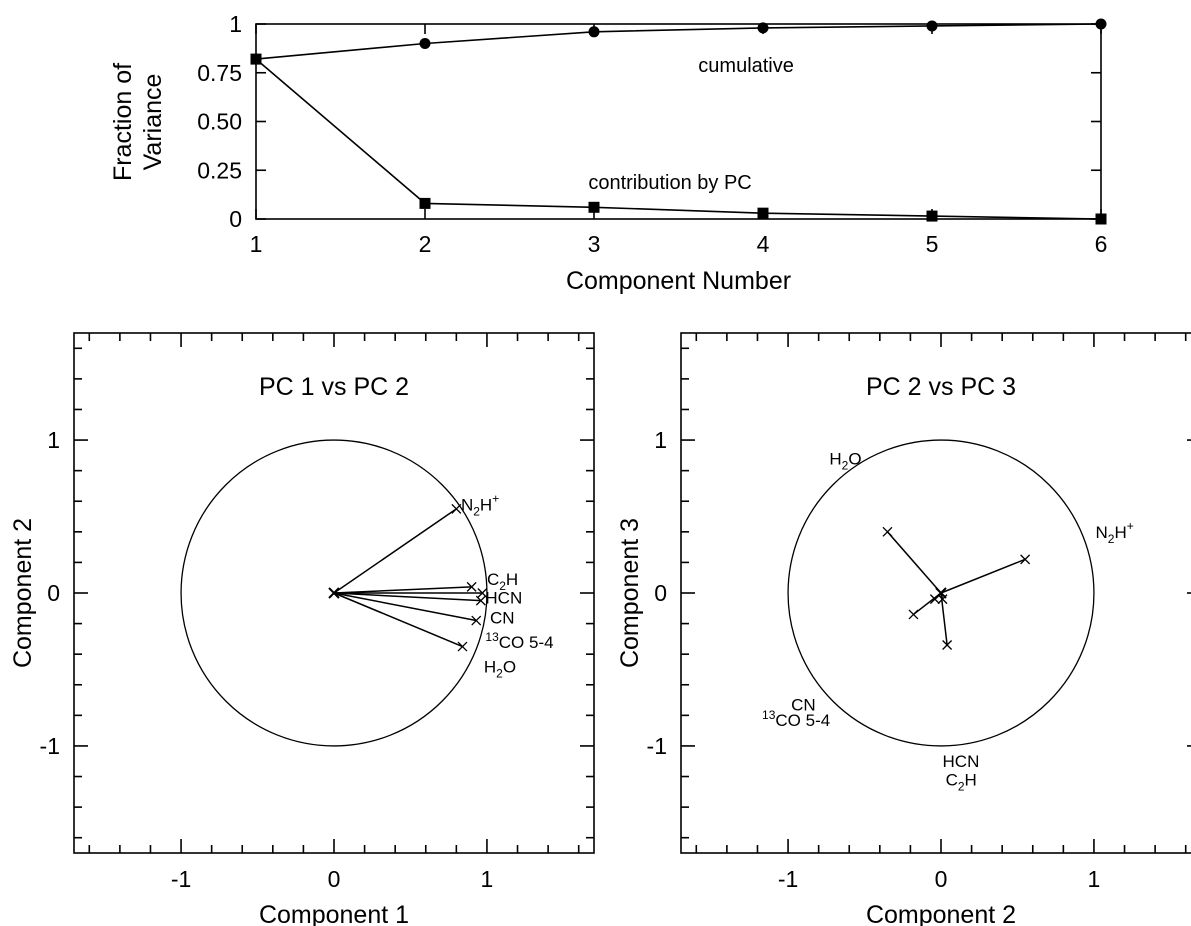 This screenshot has width=1191, height=926. What do you see at coordinates (746, 66) in the screenshot?
I see `series-annotation: cumulative` at bounding box center [746, 66].